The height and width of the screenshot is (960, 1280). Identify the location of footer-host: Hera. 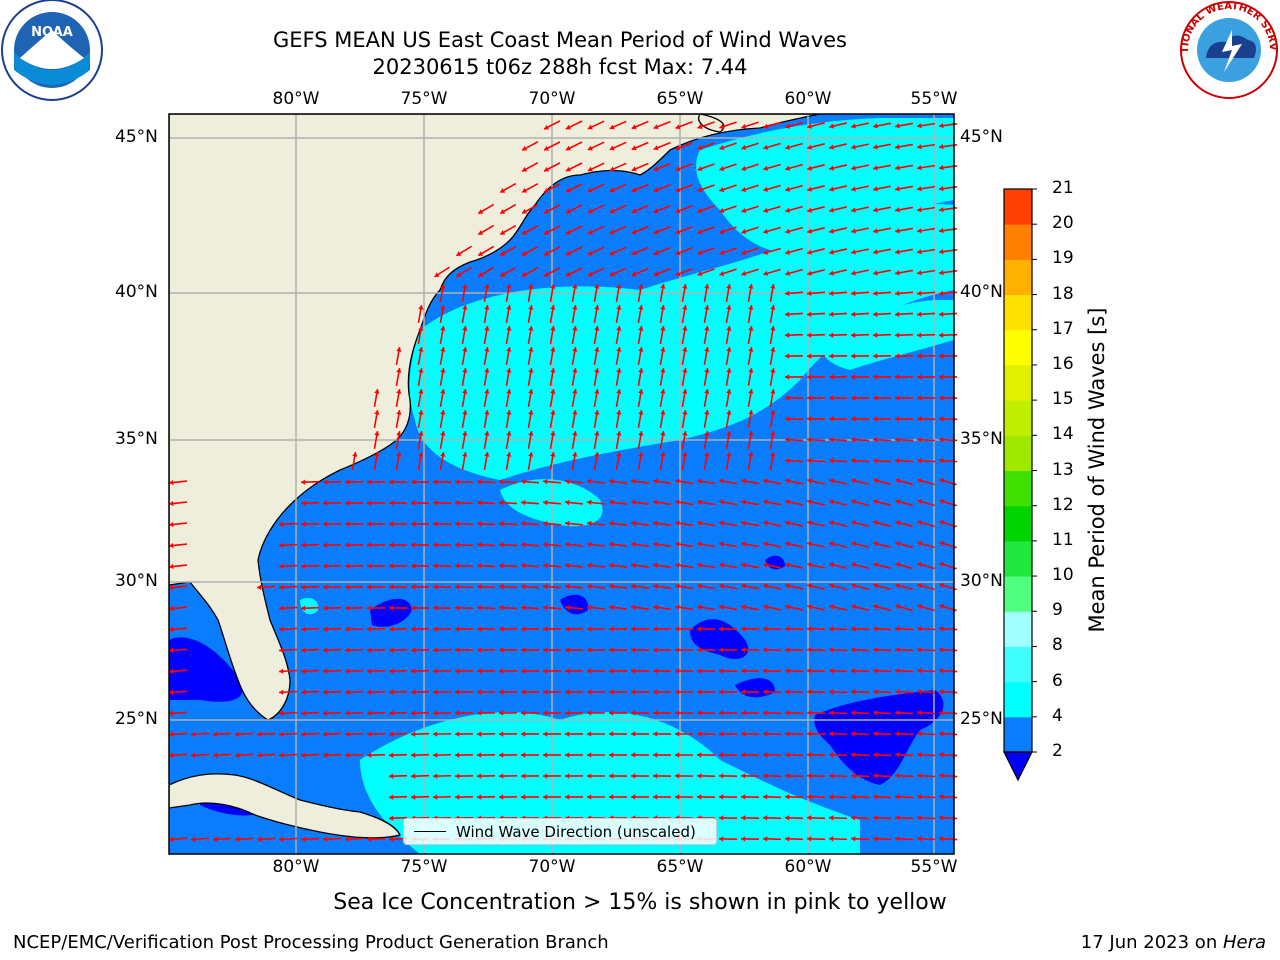
(1244, 942).